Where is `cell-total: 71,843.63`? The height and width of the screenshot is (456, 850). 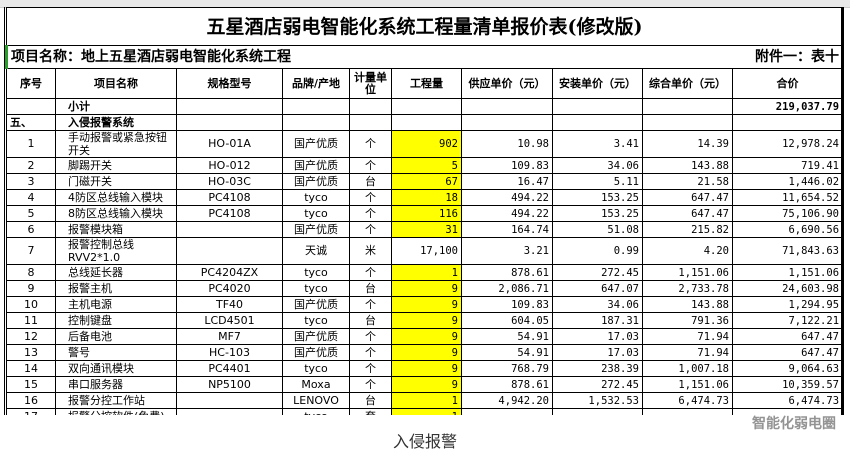 cell-total: 71,843.63 is located at coordinates (786, 251).